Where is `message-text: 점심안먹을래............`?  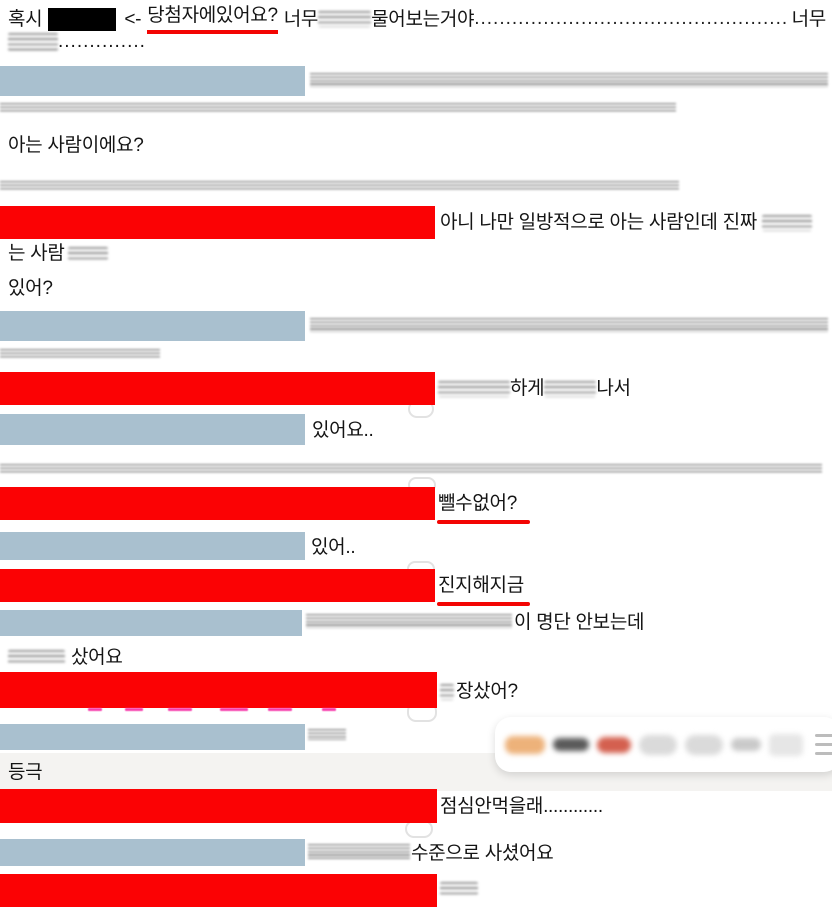 message-text: 점심안먹을래............ is located at coordinates (521, 806).